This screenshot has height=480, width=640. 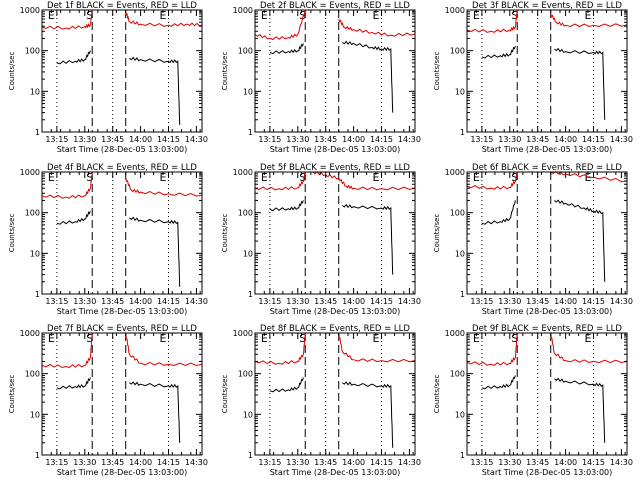 I want to click on chart-title: Det 7f BLACK = Events, RED = LLD, so click(x=122, y=329).